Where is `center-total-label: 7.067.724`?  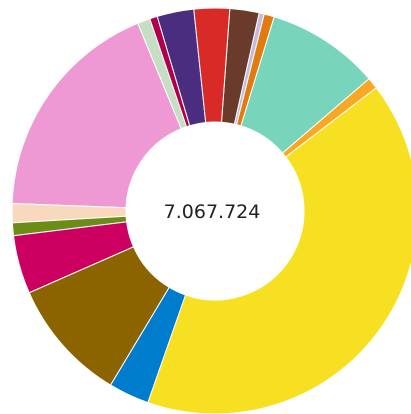 center-total-label: 7.067.724 is located at coordinates (212, 212).